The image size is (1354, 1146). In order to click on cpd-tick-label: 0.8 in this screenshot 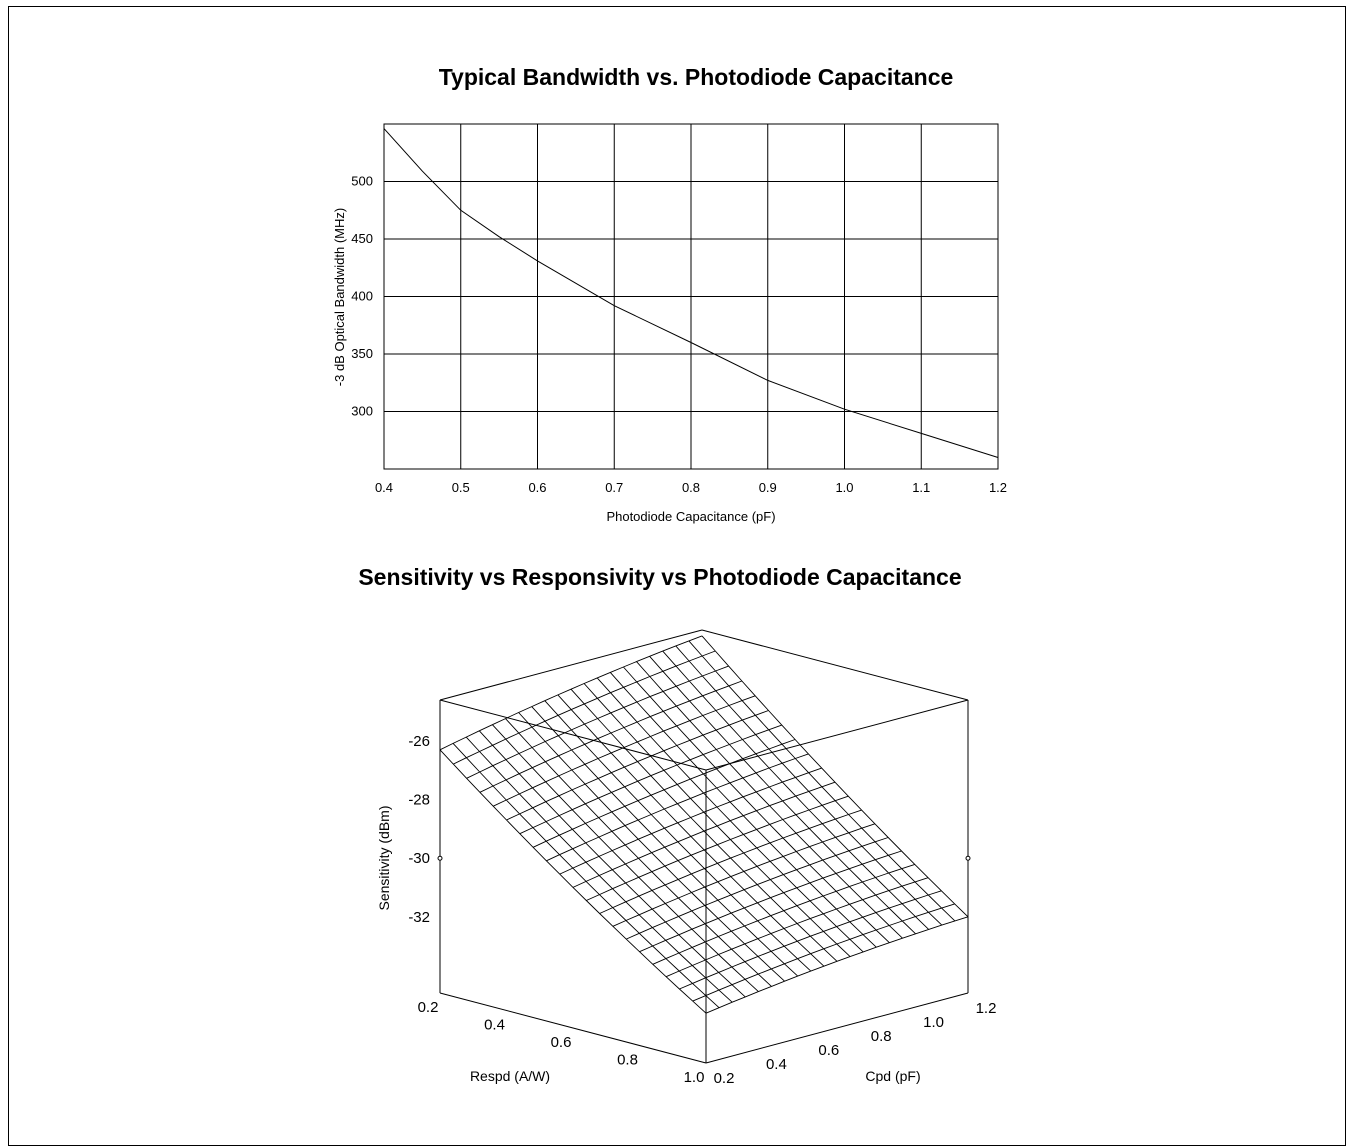, I will do `click(881, 1036)`.